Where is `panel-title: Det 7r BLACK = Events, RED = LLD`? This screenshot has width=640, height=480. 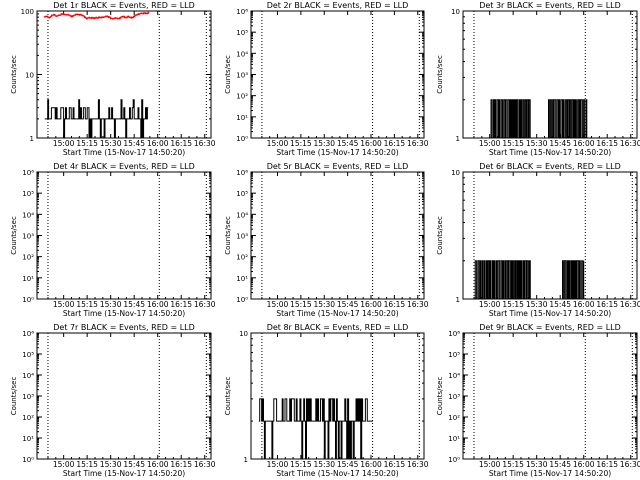
panel-title: Det 7r BLACK = Events, RED = LLD is located at coordinates (124, 327).